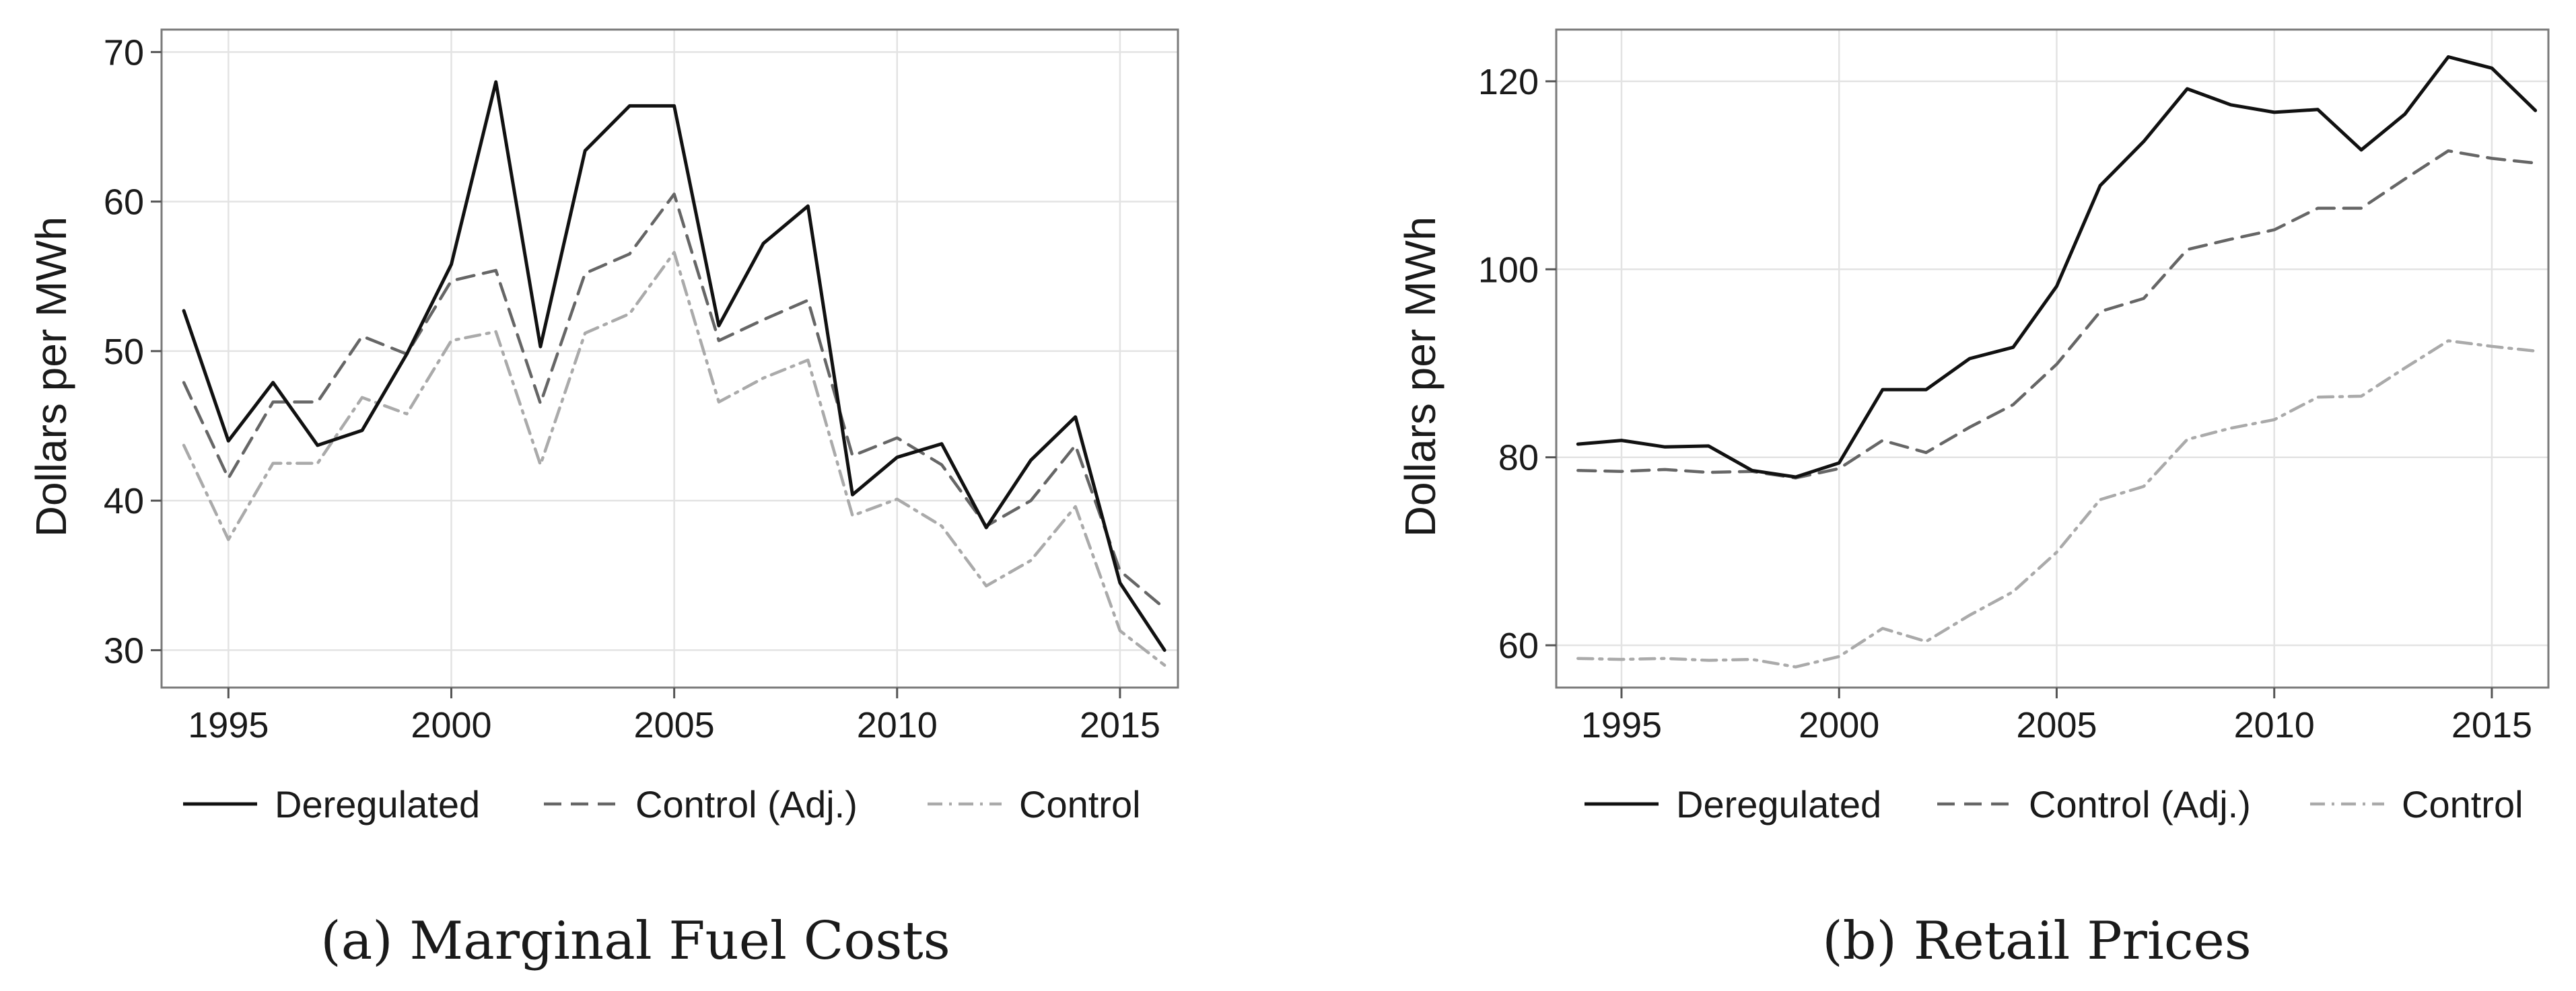  What do you see at coordinates (2056, 504) in the screenshot?
I see `series-line-control` at bounding box center [2056, 504].